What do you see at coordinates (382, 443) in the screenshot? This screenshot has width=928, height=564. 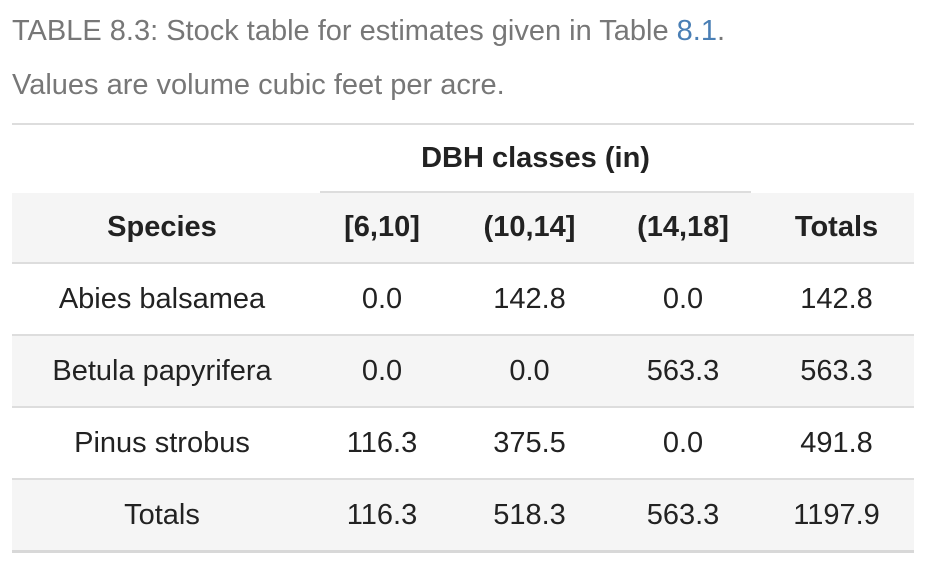 I see `value-cell: 116.3` at bounding box center [382, 443].